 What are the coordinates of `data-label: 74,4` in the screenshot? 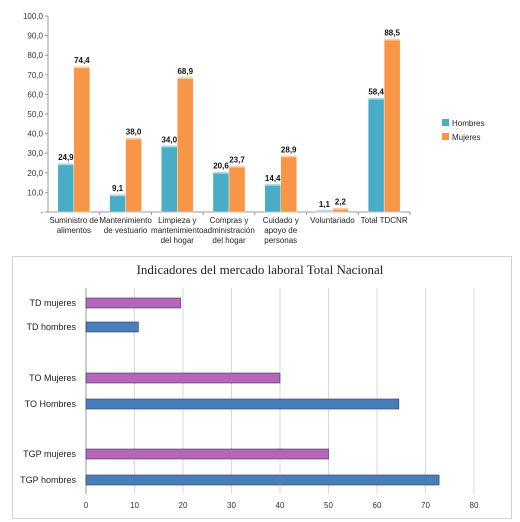 It's located at (82, 60).